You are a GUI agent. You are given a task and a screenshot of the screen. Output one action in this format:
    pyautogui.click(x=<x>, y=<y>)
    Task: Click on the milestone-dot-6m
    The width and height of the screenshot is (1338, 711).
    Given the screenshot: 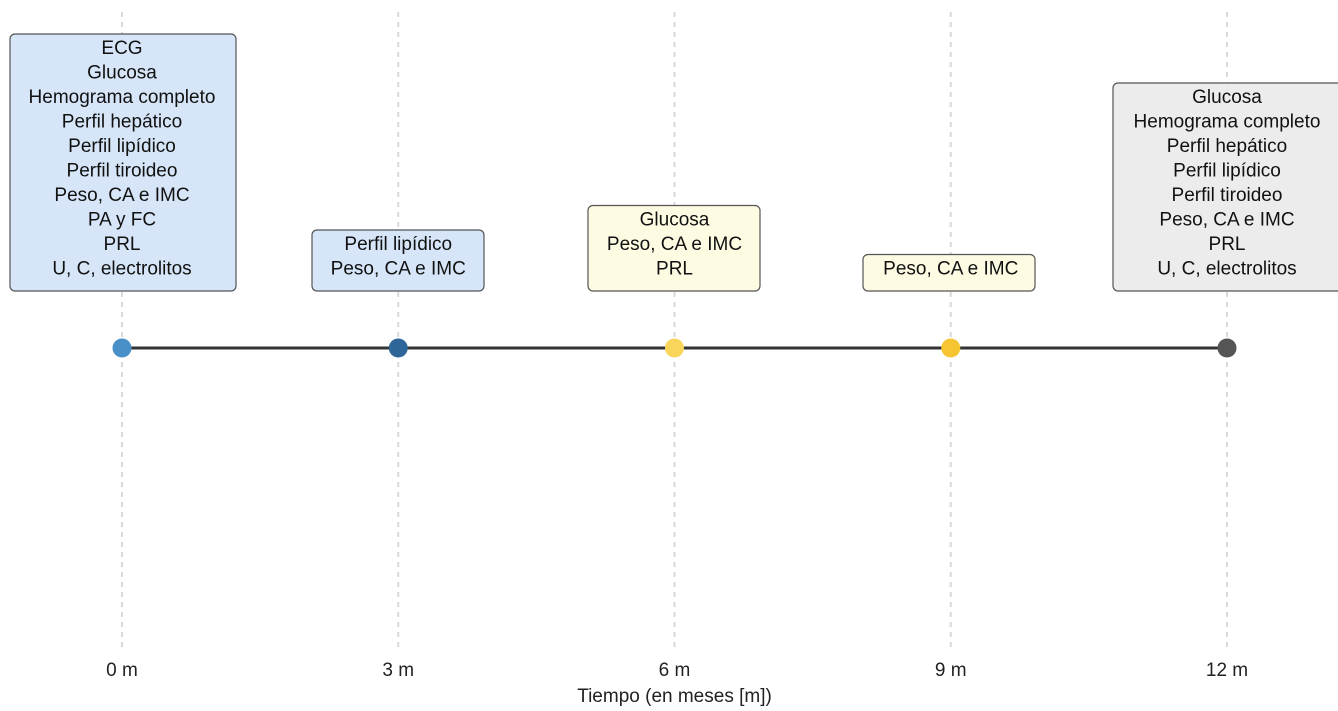 What is the action you would take?
    pyautogui.click(x=674, y=348)
    